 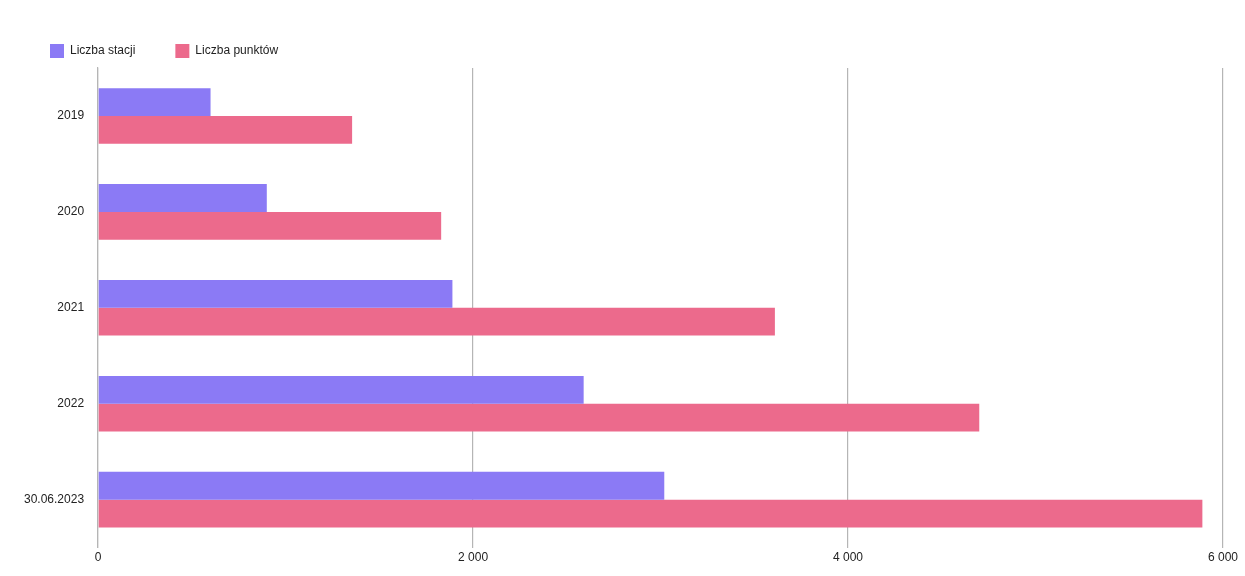 What do you see at coordinates (98, 557) in the screenshot?
I see `x-tick-label: 0` at bounding box center [98, 557].